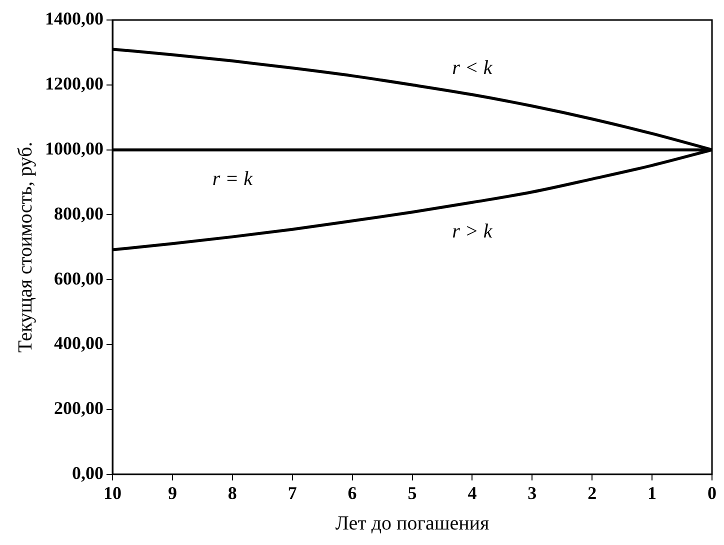 The height and width of the screenshot is (545, 724). Describe the element at coordinates (172, 492) in the screenshot. I see `x-tick-label: 9` at that location.